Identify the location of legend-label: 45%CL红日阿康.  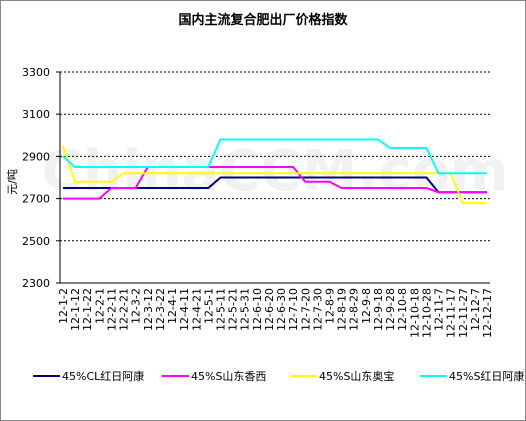
(103, 376).